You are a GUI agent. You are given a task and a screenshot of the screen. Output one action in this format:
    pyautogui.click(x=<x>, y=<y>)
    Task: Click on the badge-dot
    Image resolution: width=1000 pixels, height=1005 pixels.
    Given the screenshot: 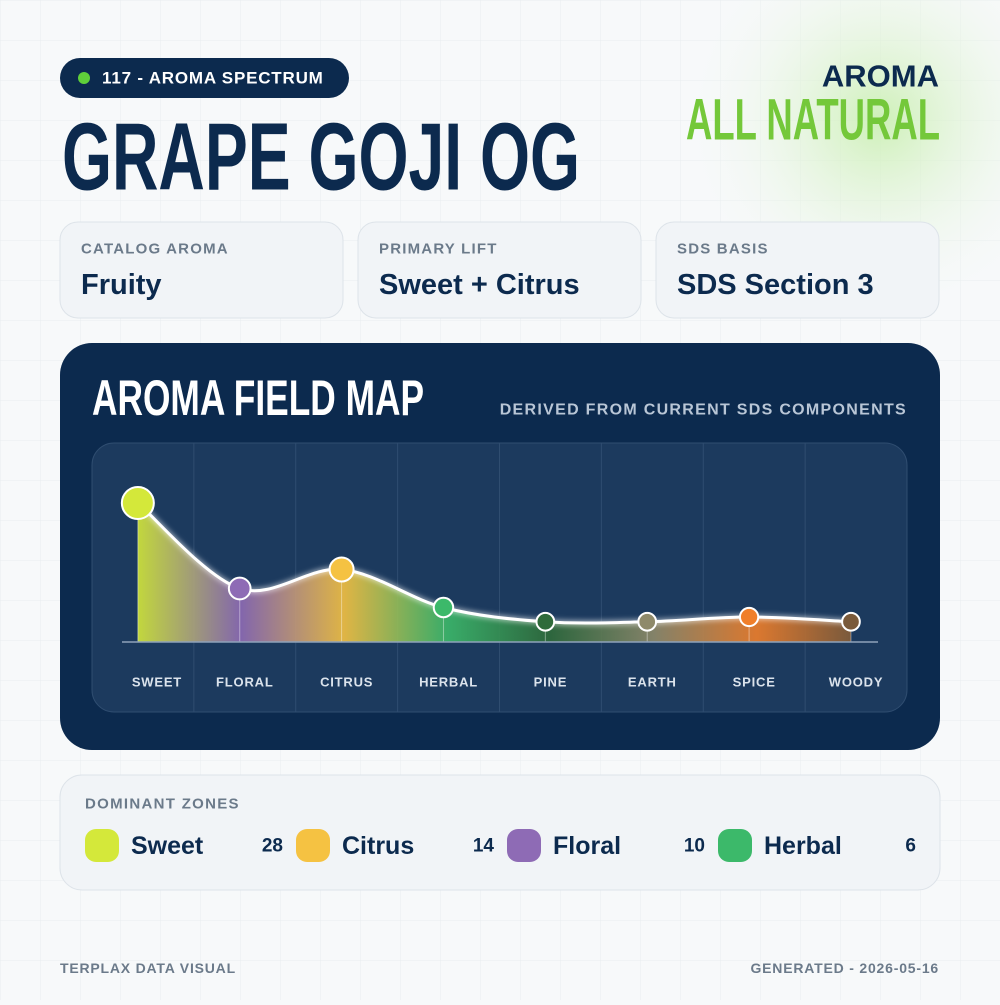 What is the action you would take?
    pyautogui.click(x=84, y=78)
    